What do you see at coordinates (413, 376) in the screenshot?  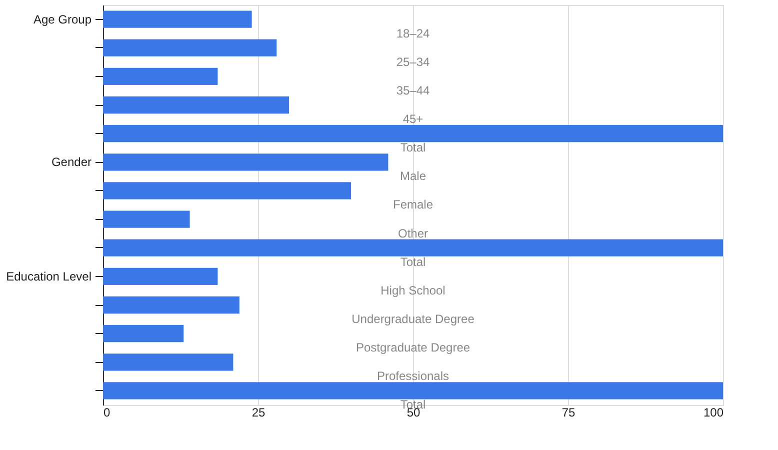 I see `annotation: Professionals` at bounding box center [413, 376].